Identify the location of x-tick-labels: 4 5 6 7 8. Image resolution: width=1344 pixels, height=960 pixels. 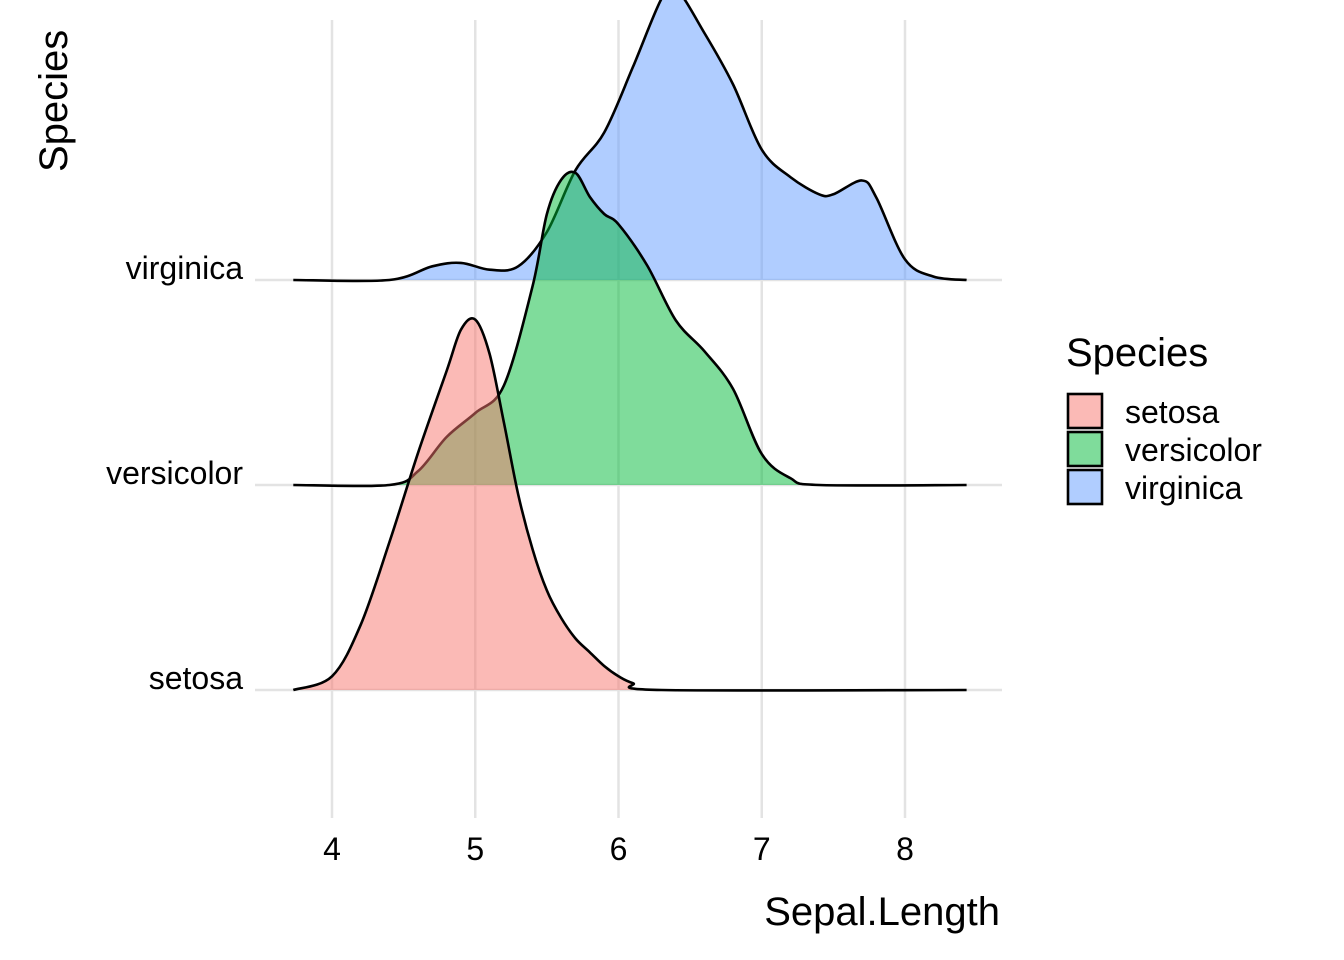
(618, 849).